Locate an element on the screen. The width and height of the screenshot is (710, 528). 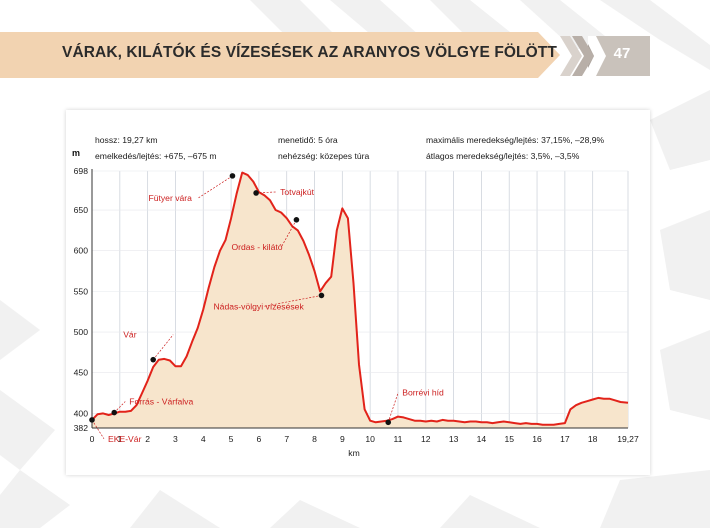
x-tick-label: 1 is located at coordinates (119, 439).